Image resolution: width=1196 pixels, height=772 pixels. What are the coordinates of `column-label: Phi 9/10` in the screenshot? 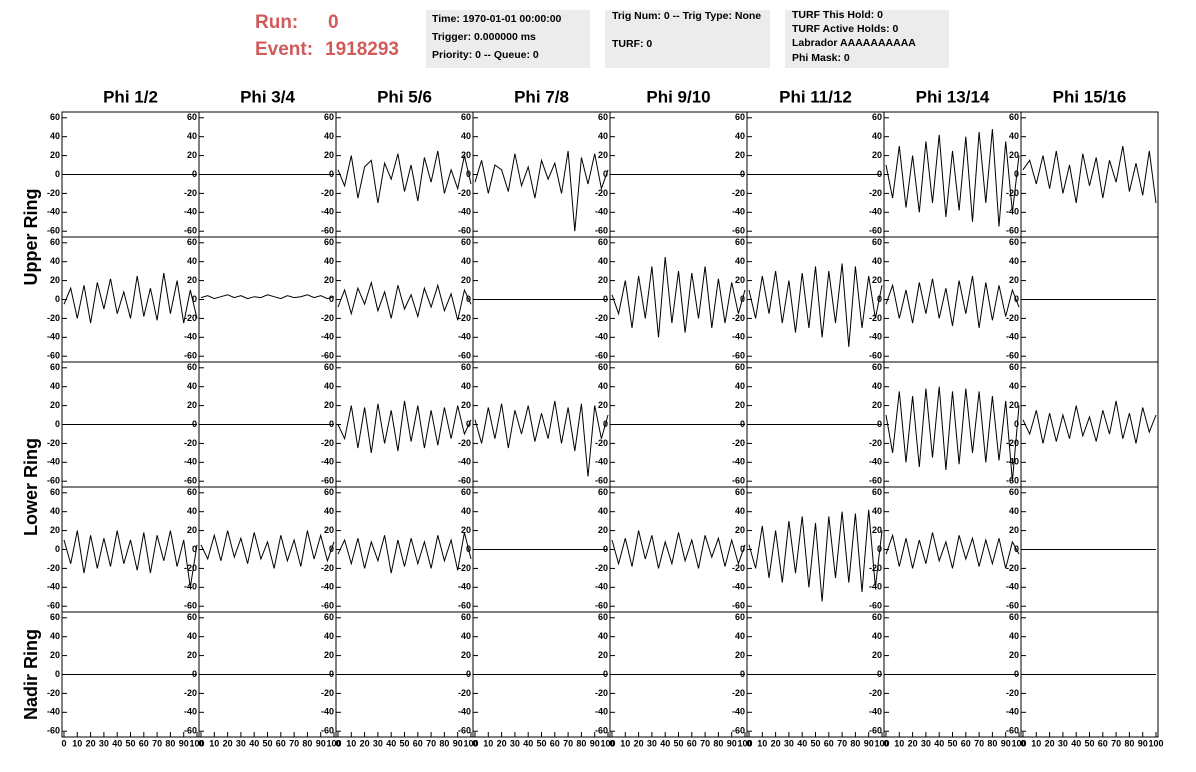 It's located at (678, 96).